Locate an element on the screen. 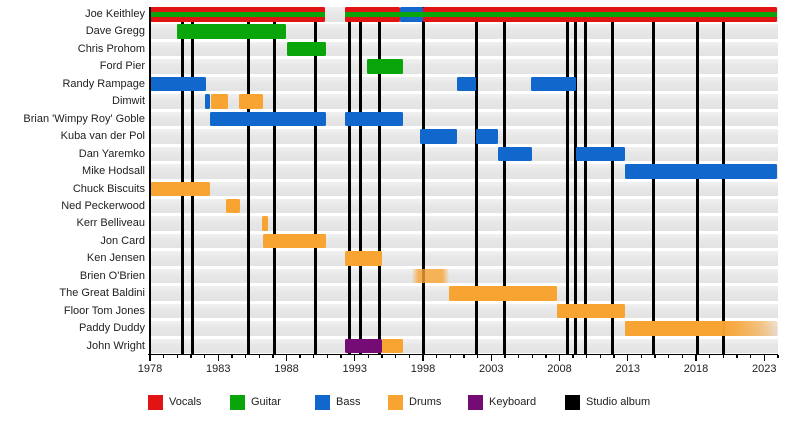 Image resolution: width=800 pixels, height=422 pixels. member-label: Chris Prohom is located at coordinates (111, 48).